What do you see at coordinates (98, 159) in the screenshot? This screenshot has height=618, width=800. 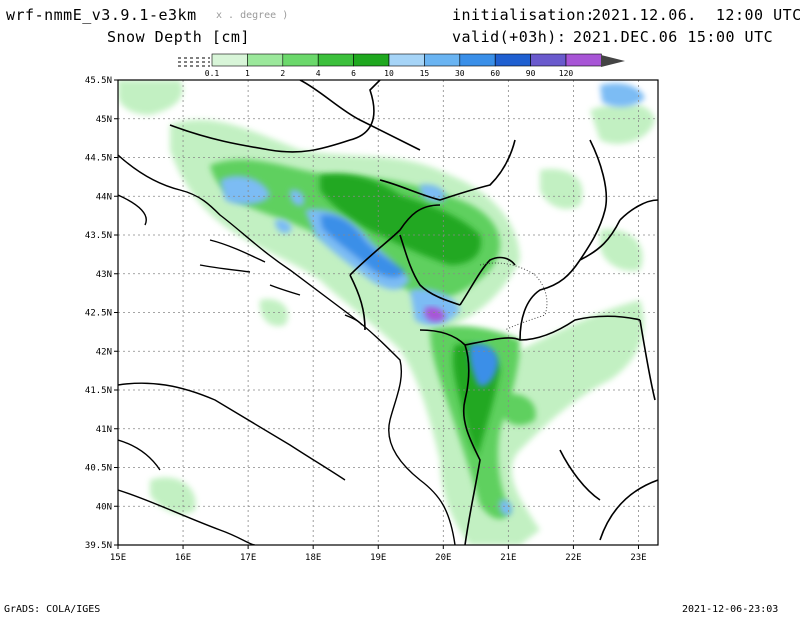 I see `lat-label-2: 44.5N` at bounding box center [98, 159].